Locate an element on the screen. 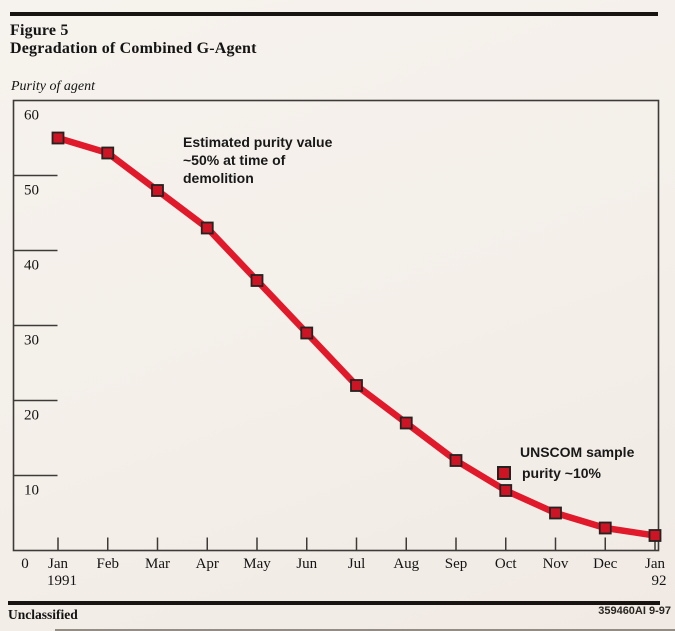 Image resolution: width=675 pixels, height=631 pixels. document-number: 359460AI 9-97 is located at coordinates (634, 611).